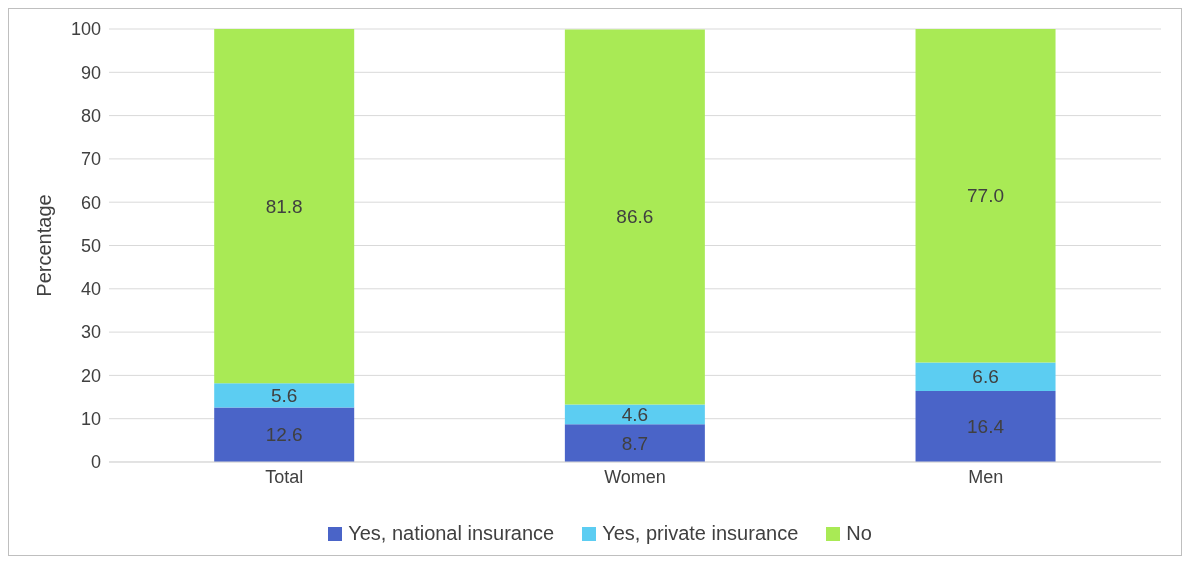 The image size is (1190, 564). I want to click on data-label: 16.4, so click(986, 426).